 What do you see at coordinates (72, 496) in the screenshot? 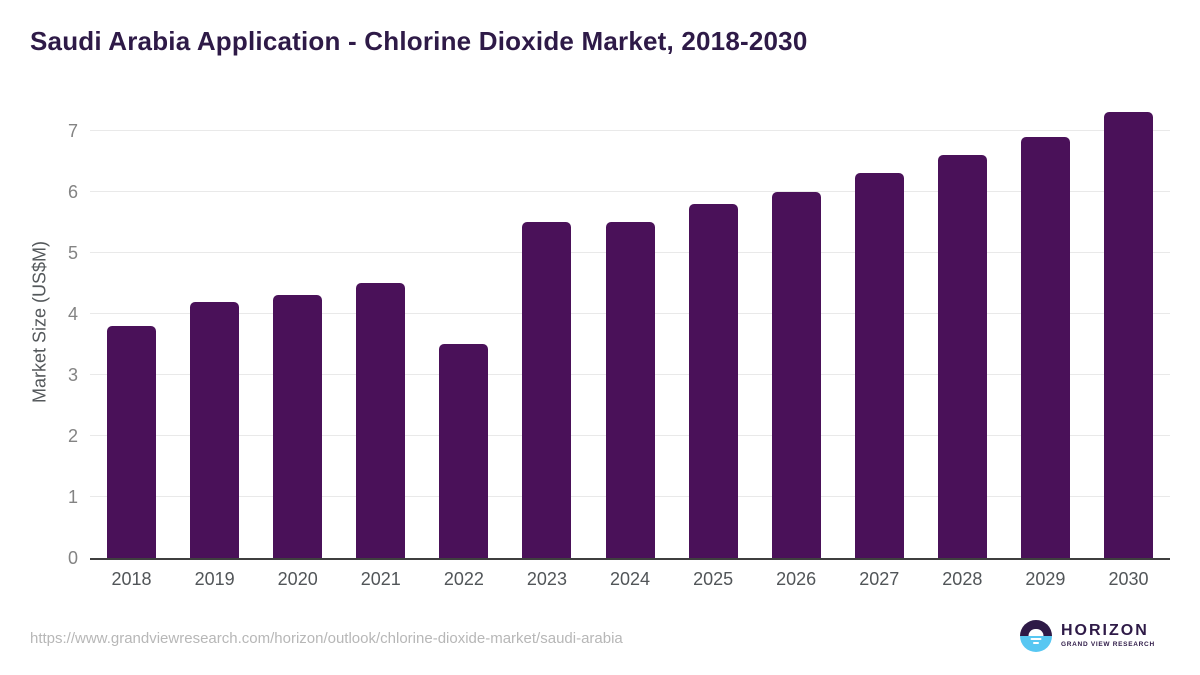
I see `y-tick-label: 1` at bounding box center [72, 496].